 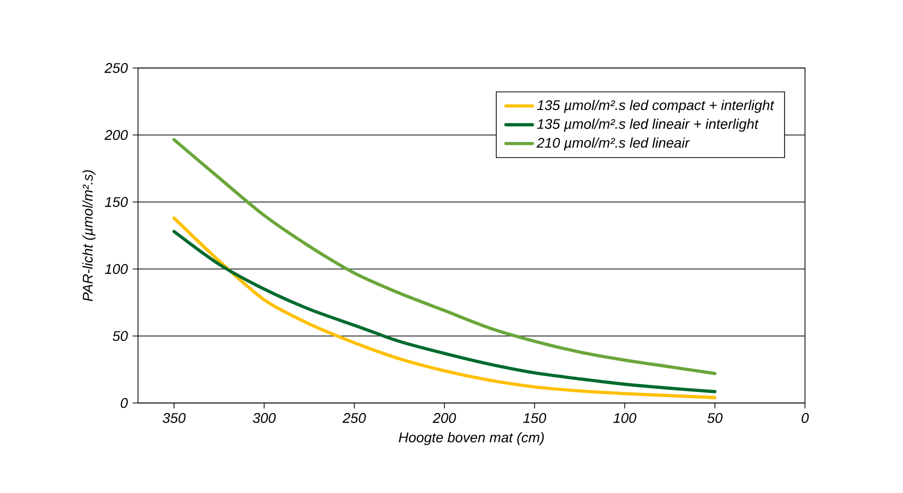 What do you see at coordinates (124, 403) in the screenshot?
I see `y-tick-label: 0` at bounding box center [124, 403].